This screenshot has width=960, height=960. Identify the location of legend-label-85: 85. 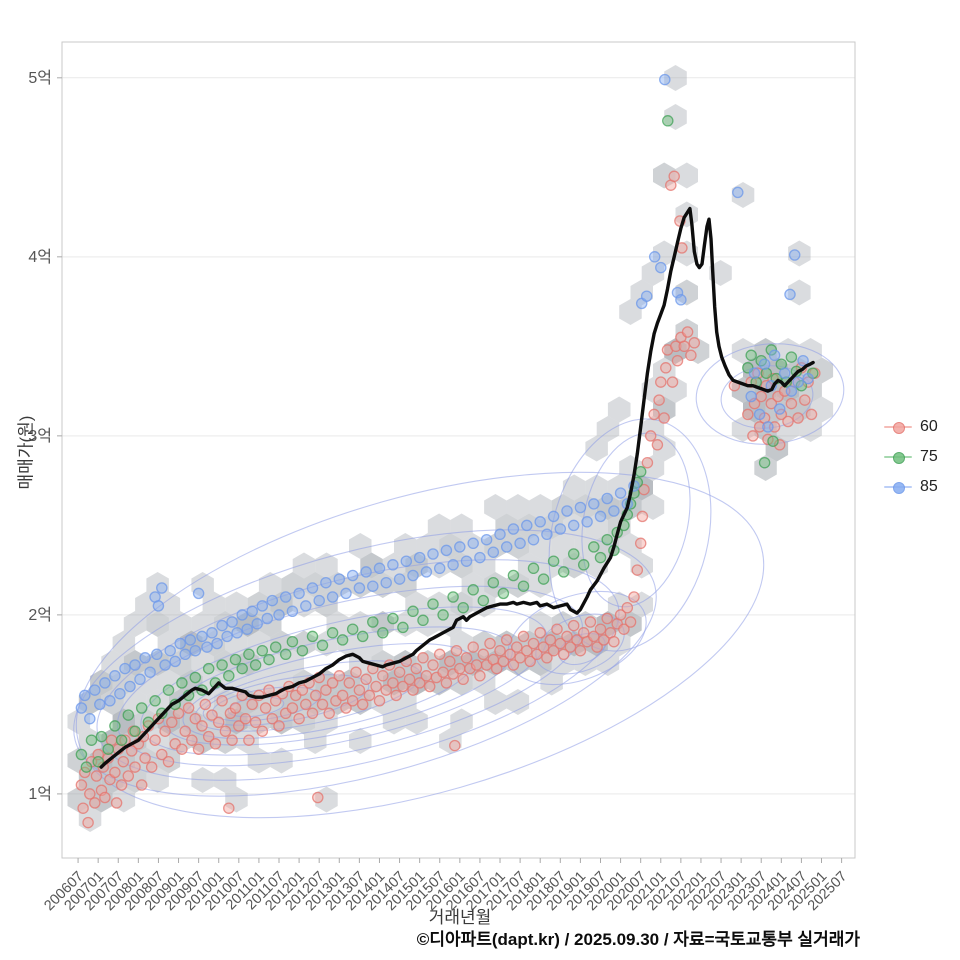
(929, 486).